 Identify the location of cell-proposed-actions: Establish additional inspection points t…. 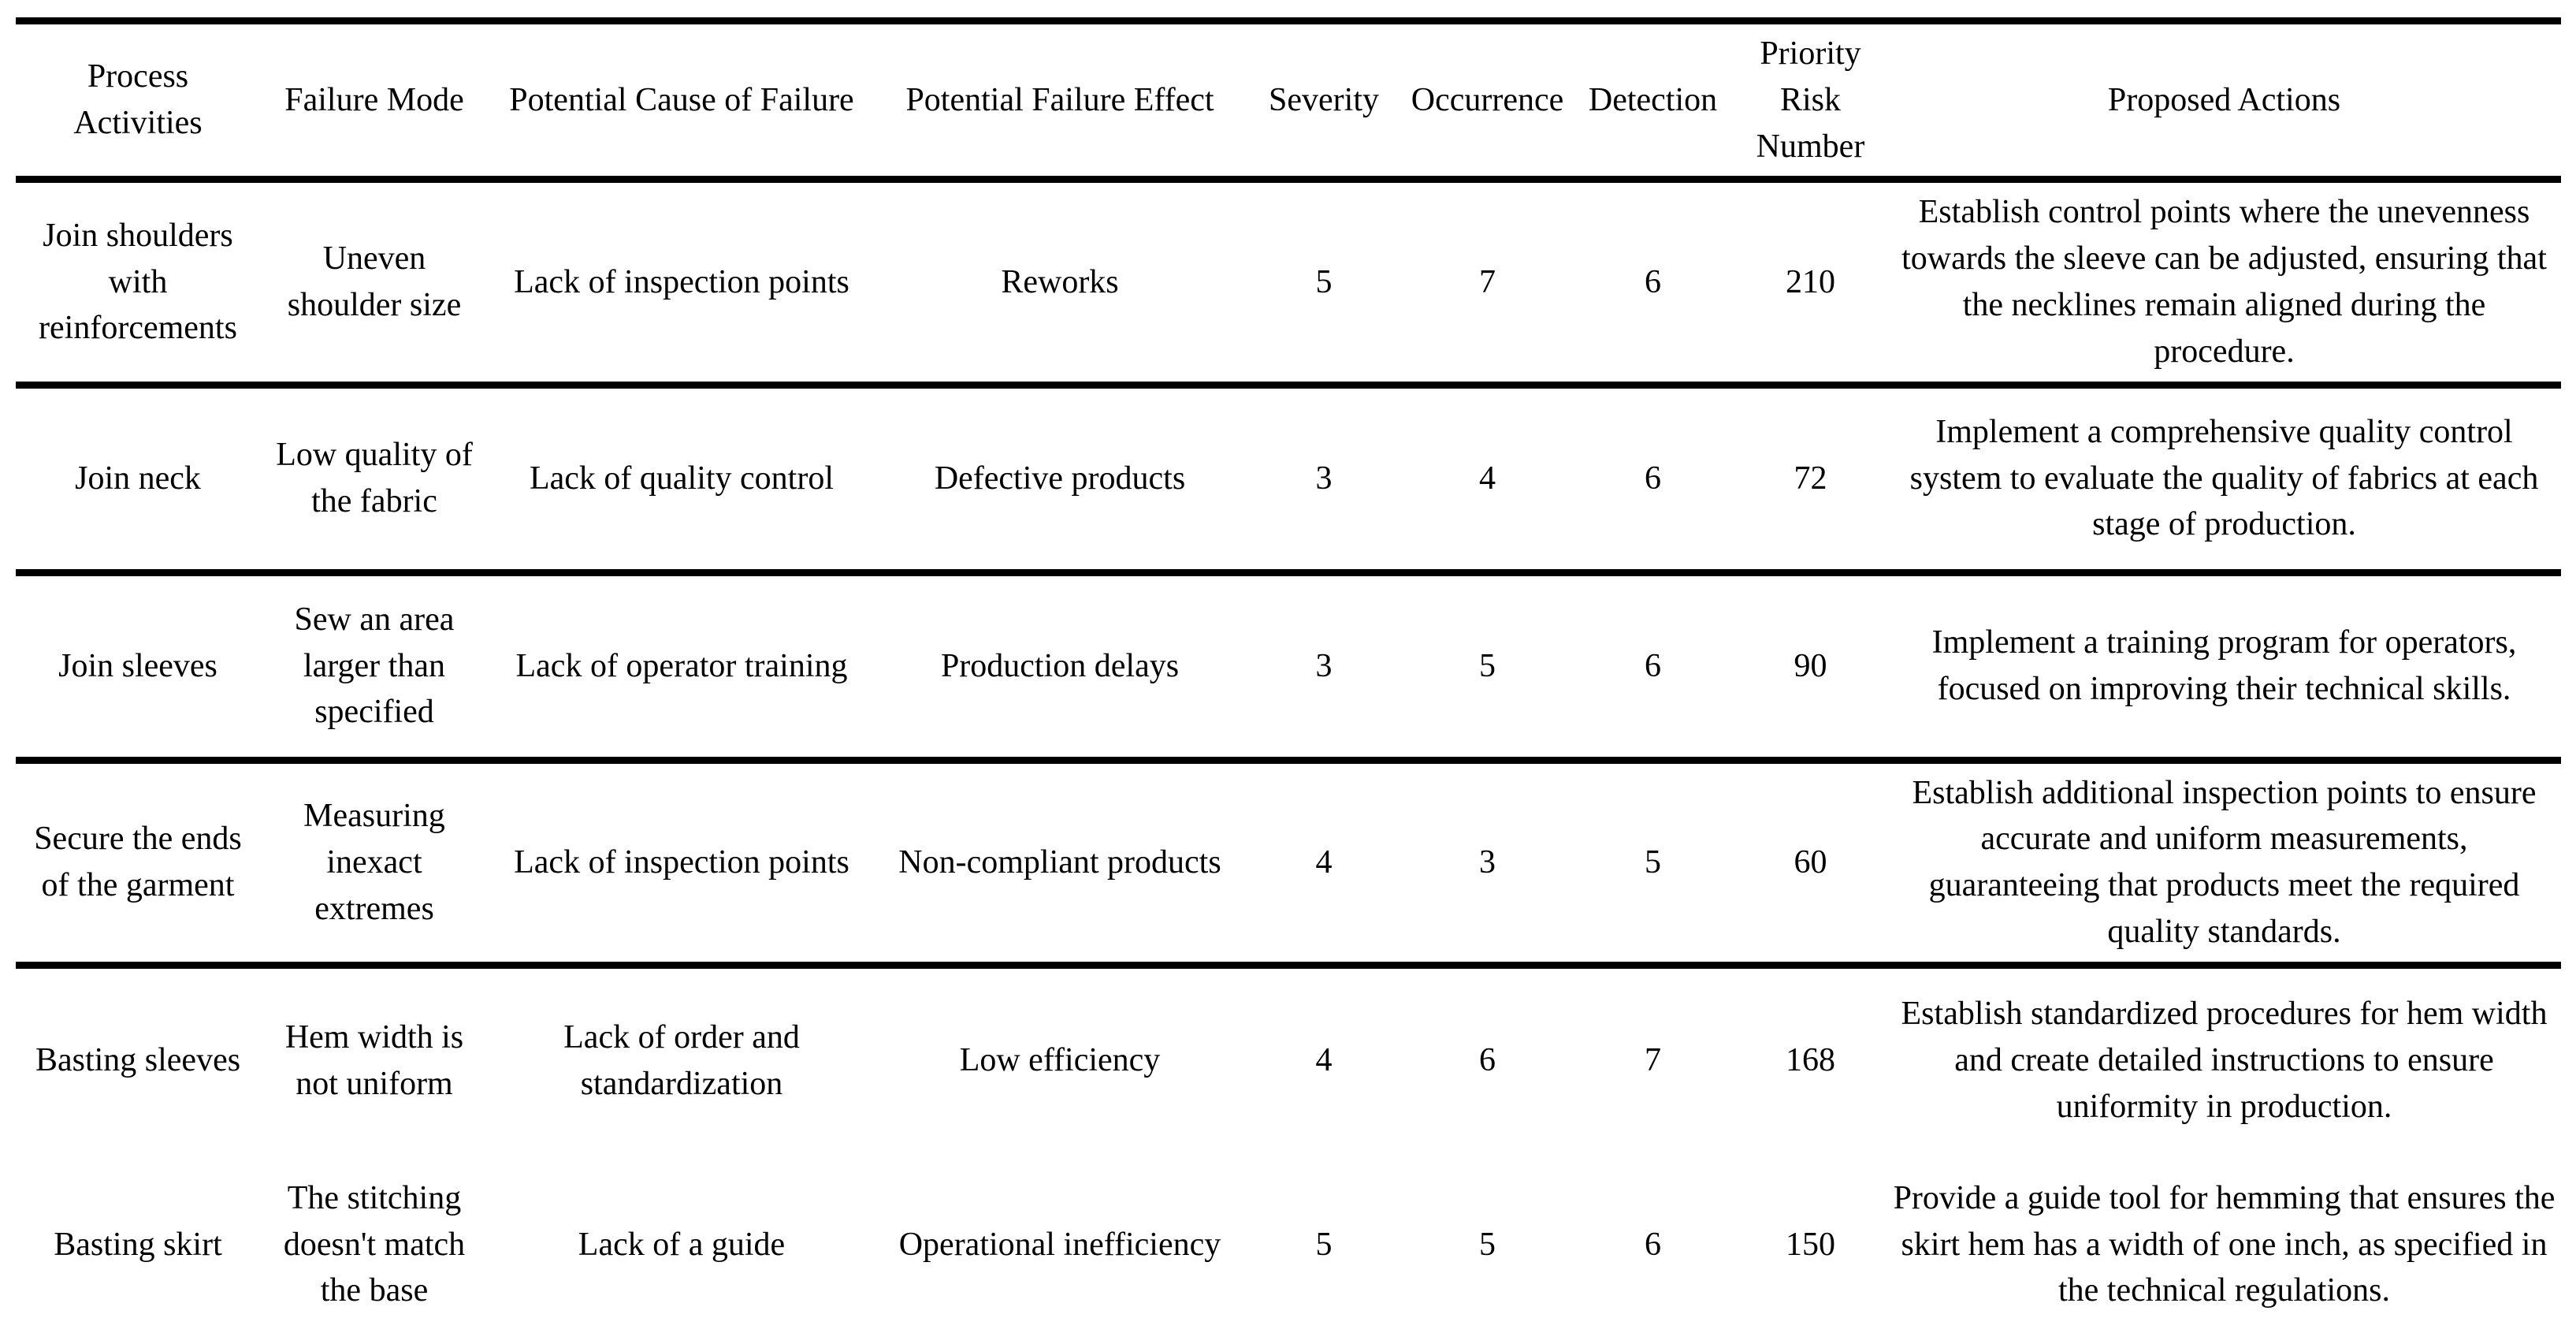
(2224, 864).